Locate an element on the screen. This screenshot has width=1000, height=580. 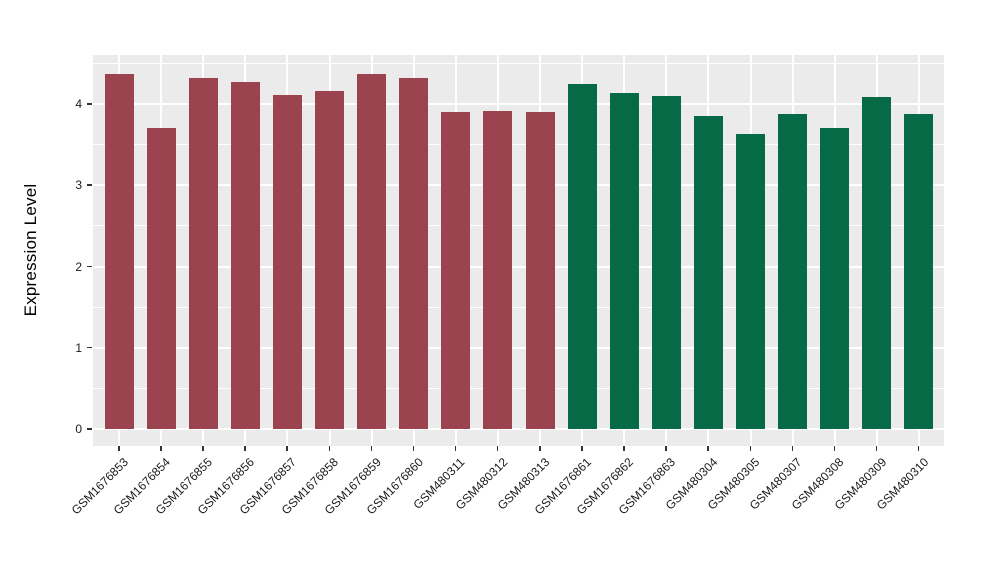
bar-GSM1676859 is located at coordinates (372, 251).